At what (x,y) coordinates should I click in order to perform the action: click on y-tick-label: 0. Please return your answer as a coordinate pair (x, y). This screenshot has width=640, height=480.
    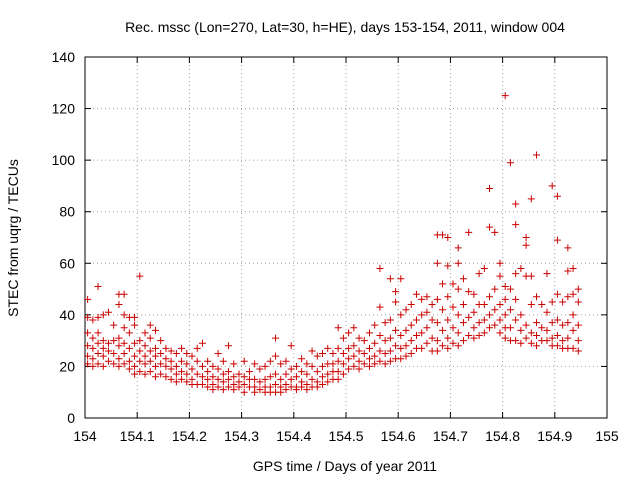
    Looking at the image, I should click on (71, 418).